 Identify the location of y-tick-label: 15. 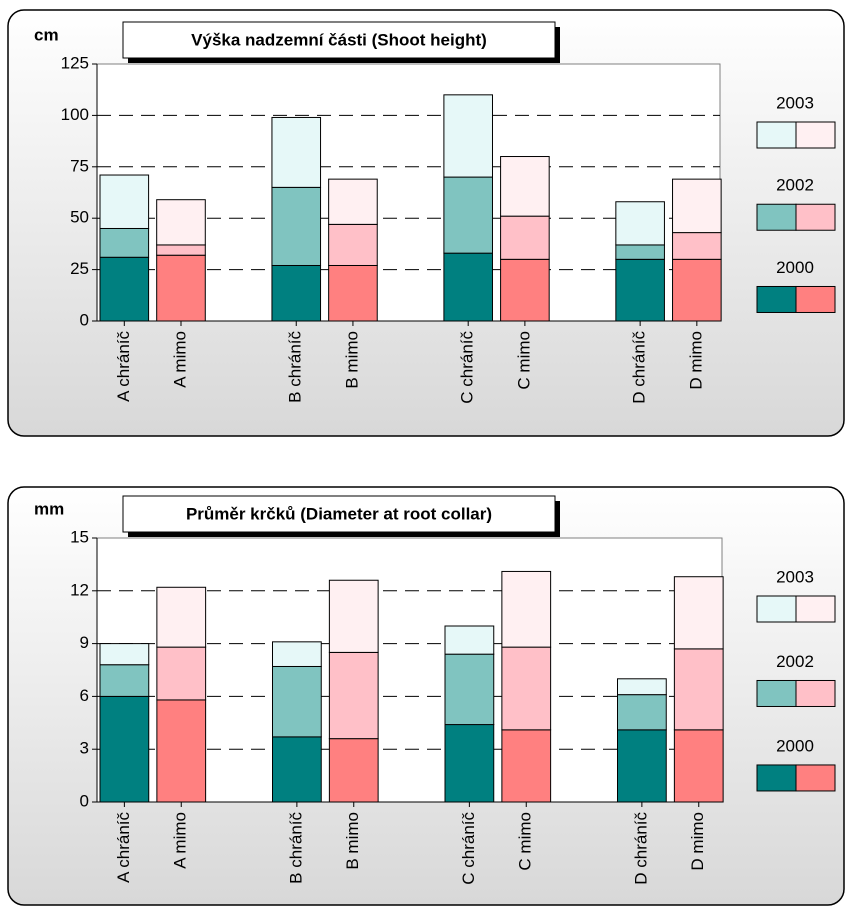
(79, 536).